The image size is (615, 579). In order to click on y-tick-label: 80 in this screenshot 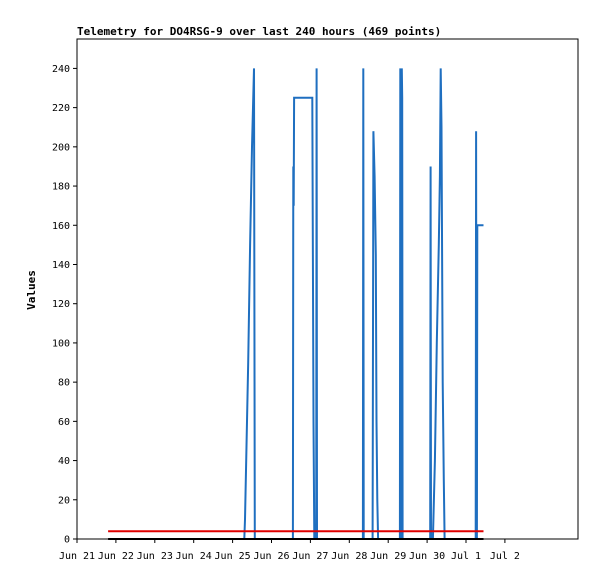, I will do `click(64, 383)`.